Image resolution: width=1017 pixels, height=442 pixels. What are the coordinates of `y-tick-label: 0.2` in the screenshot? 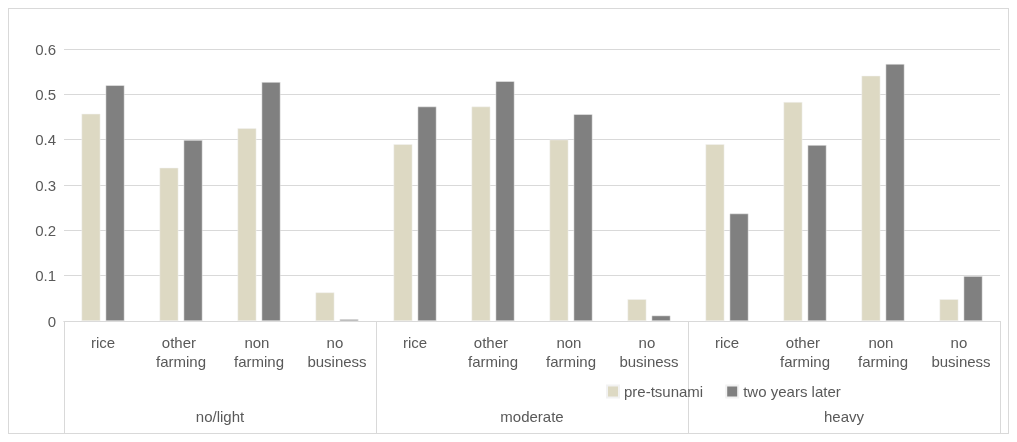 It's located at (45, 230).